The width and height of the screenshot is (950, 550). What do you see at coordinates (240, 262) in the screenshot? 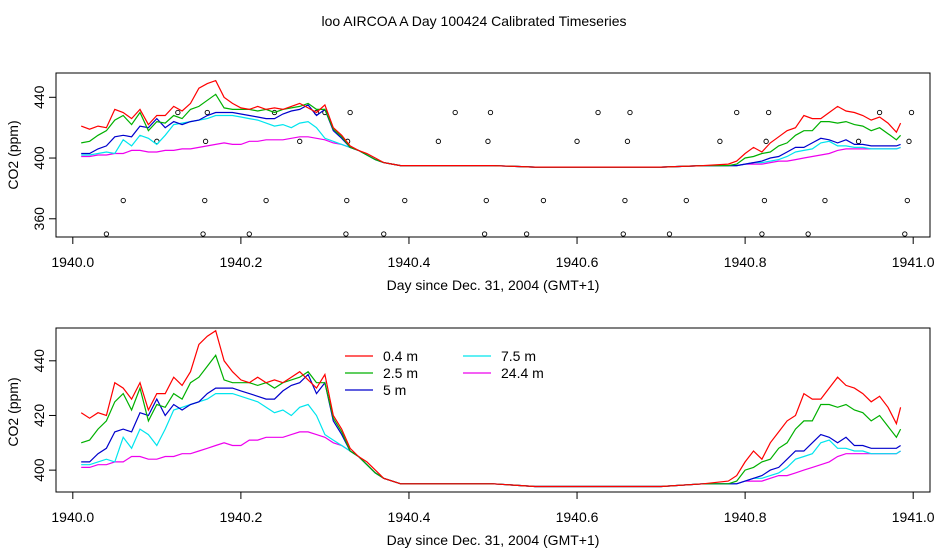
I see `top-x-tick-label: 1940.2` at bounding box center [240, 262].